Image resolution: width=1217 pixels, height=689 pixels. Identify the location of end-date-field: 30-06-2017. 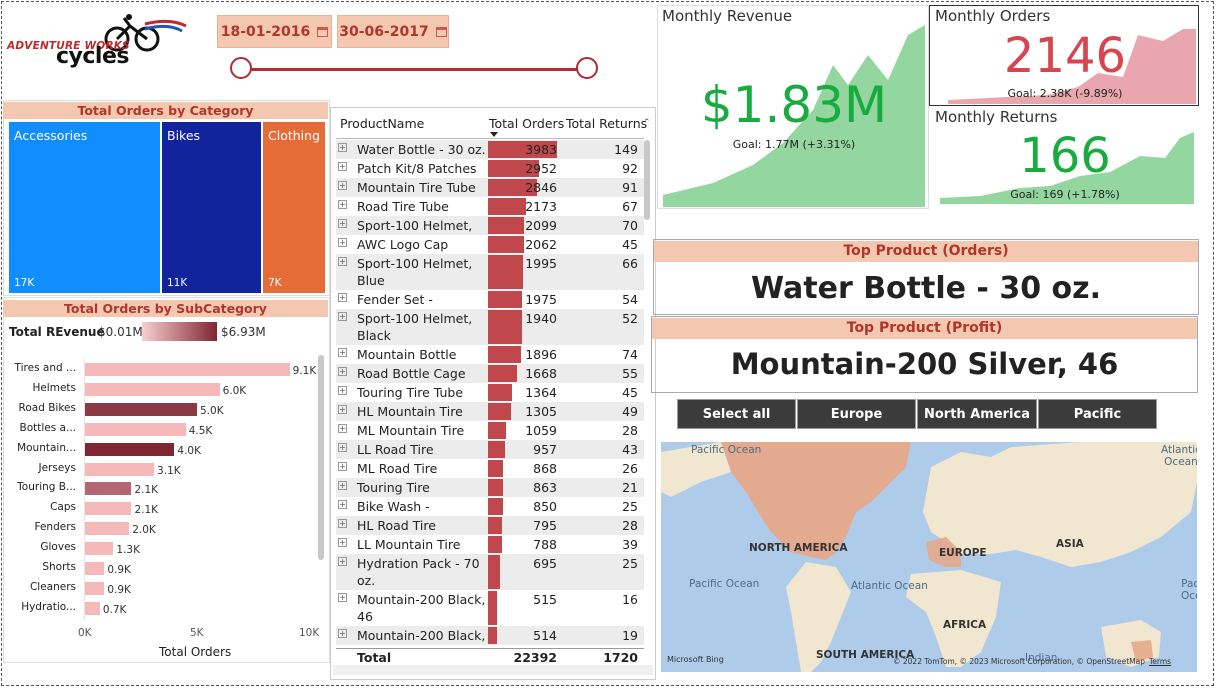
(393, 31).